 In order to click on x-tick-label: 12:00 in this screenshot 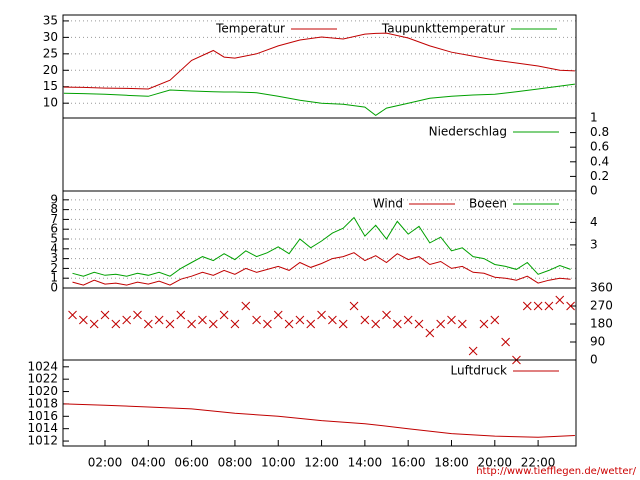, I will do `click(321, 463)`.